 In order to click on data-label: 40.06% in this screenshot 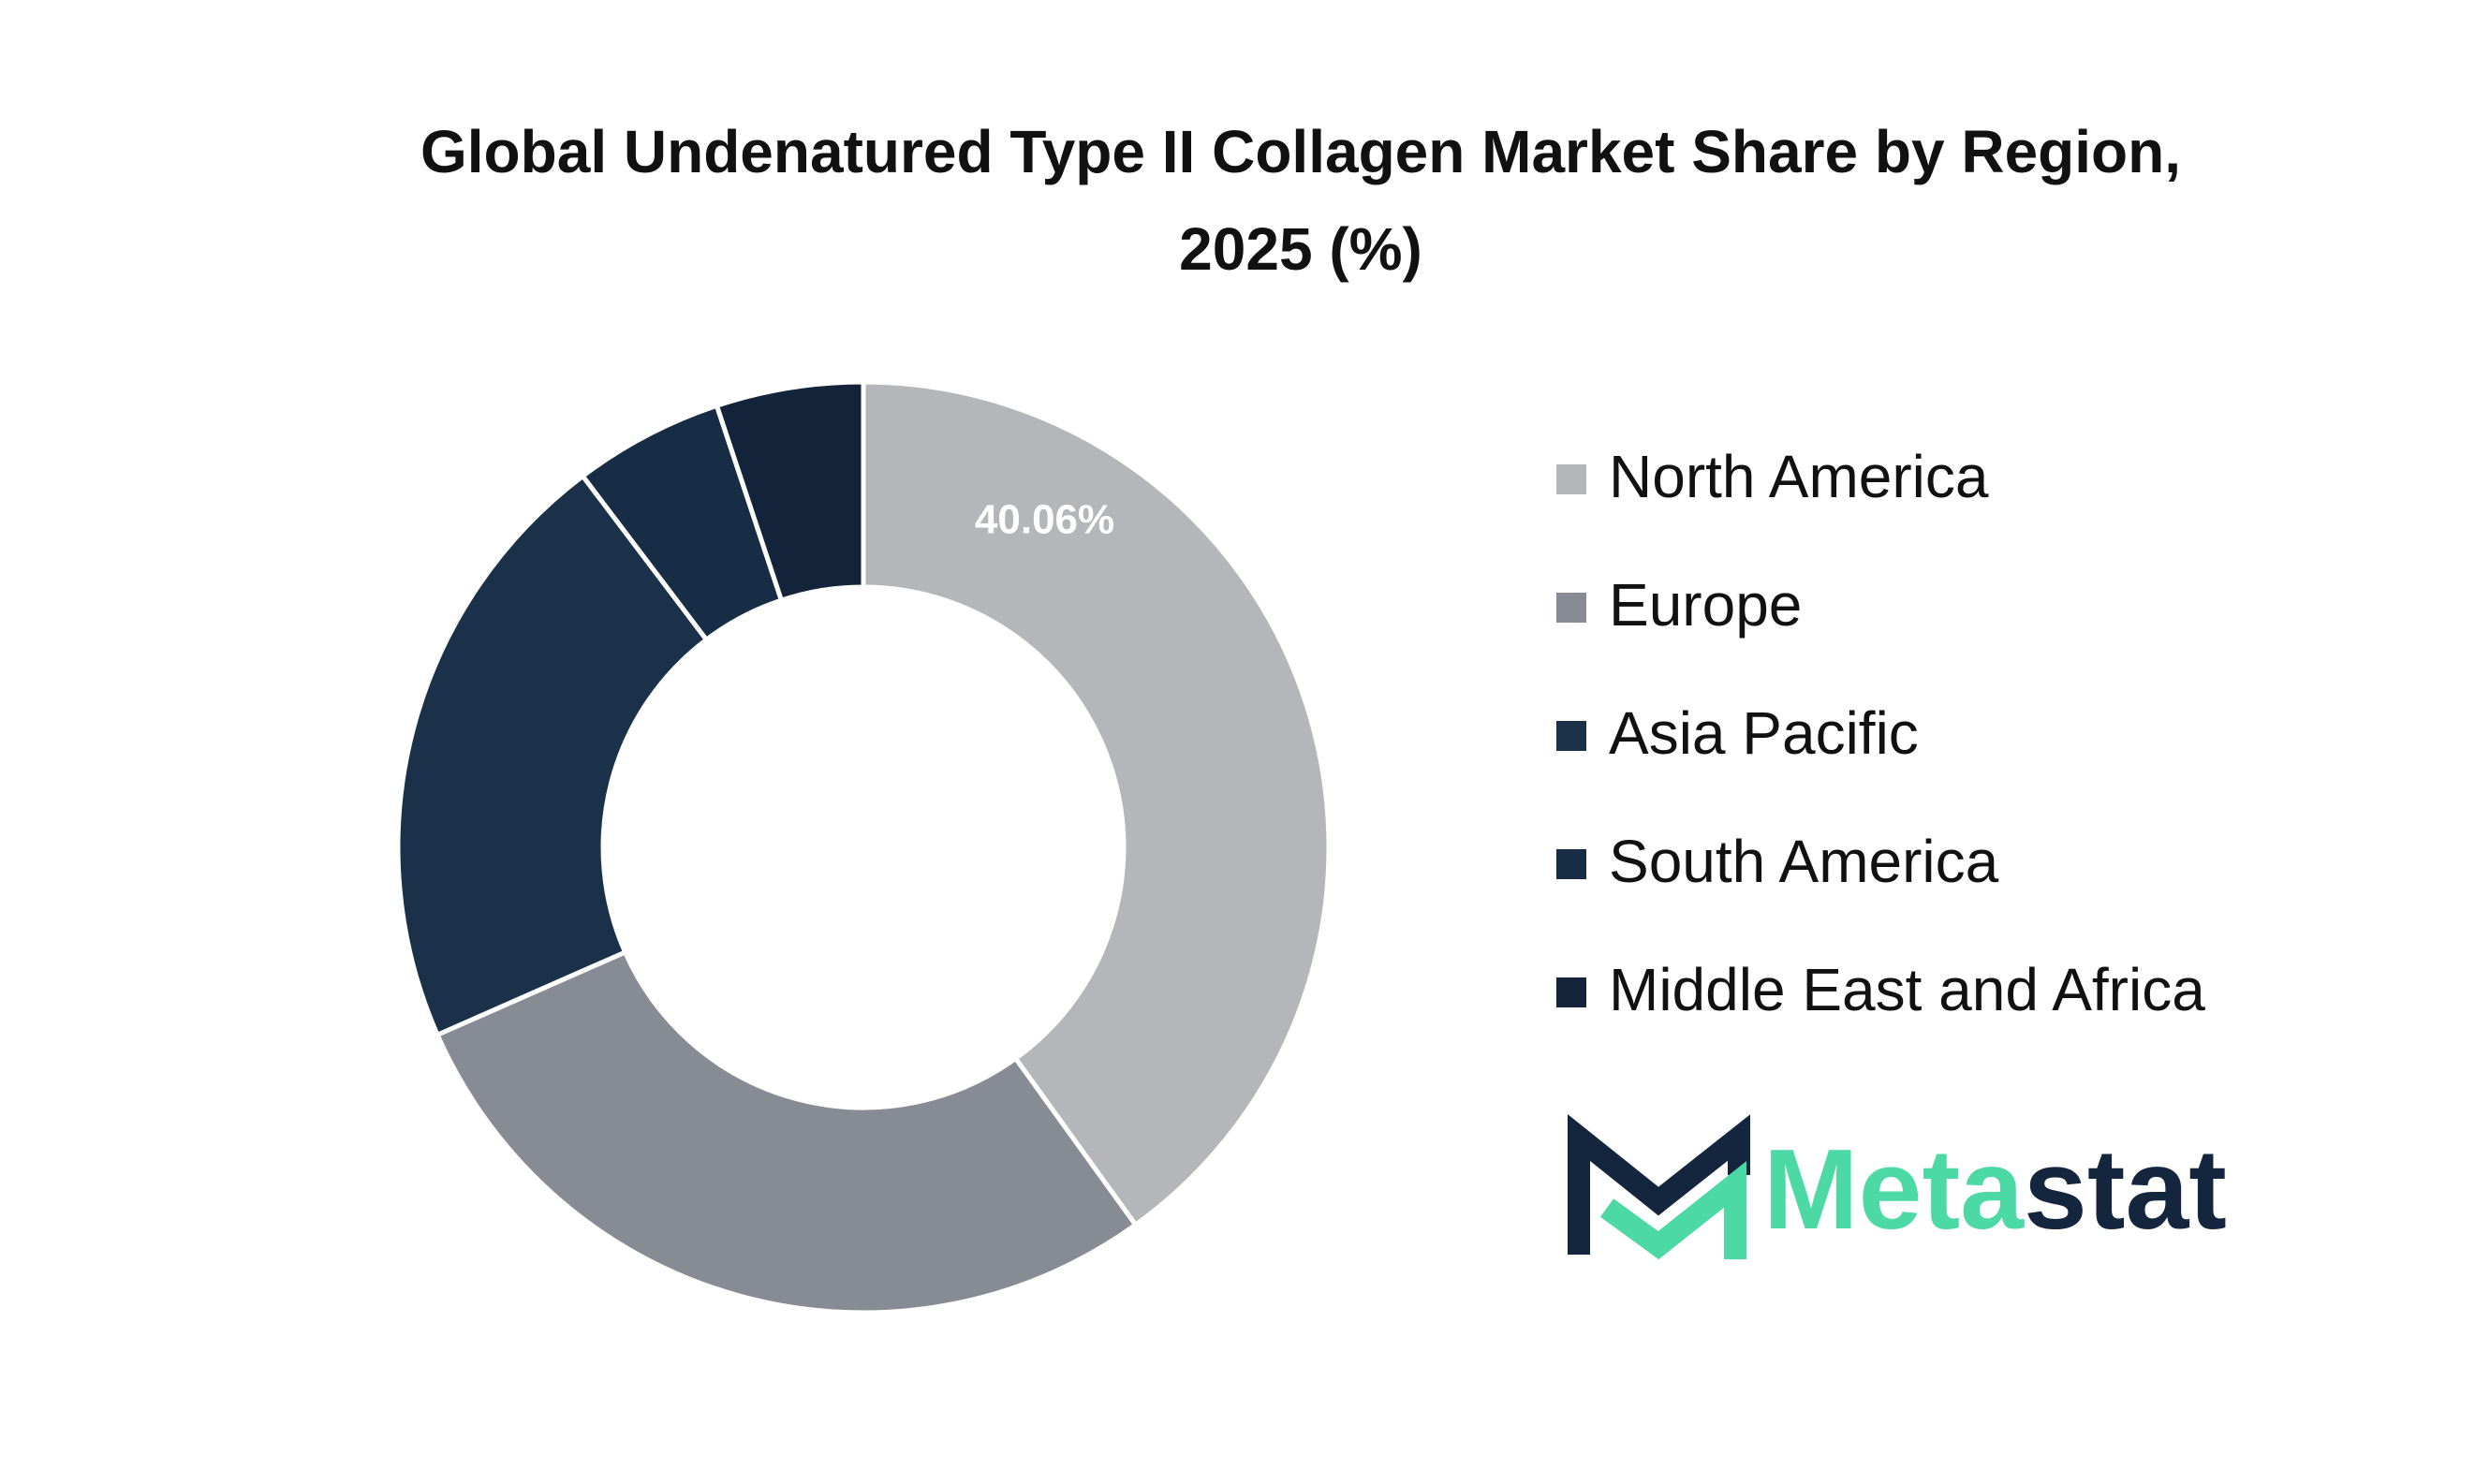, I will do `click(1044, 519)`.